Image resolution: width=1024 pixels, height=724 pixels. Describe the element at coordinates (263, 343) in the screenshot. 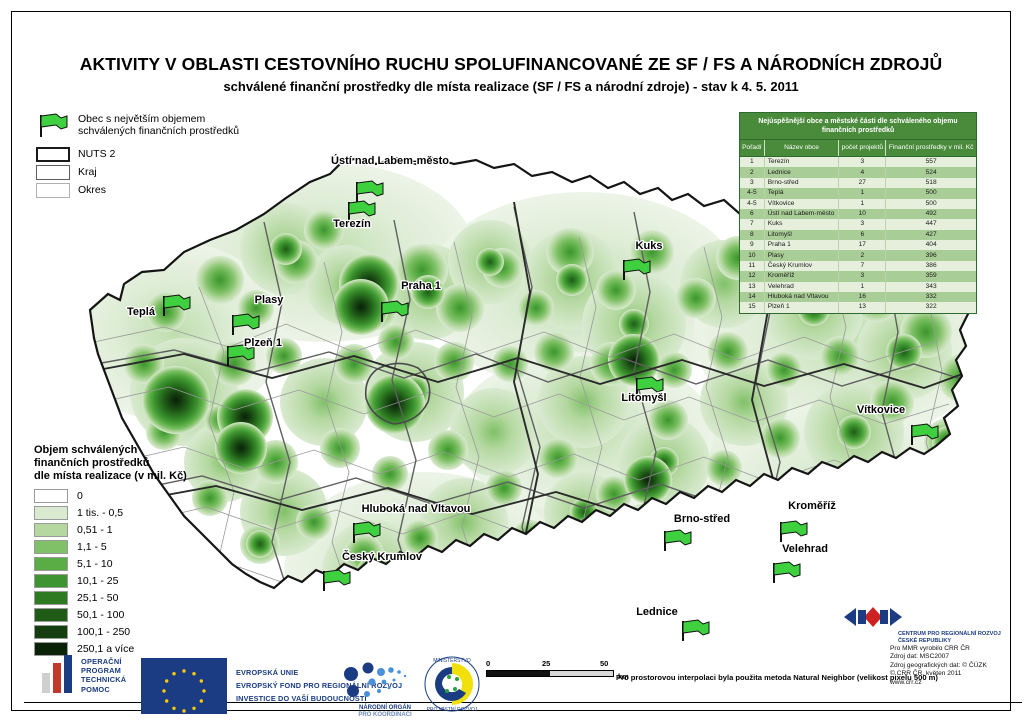

I see `map-city-label: Plzeň 1` at that location.